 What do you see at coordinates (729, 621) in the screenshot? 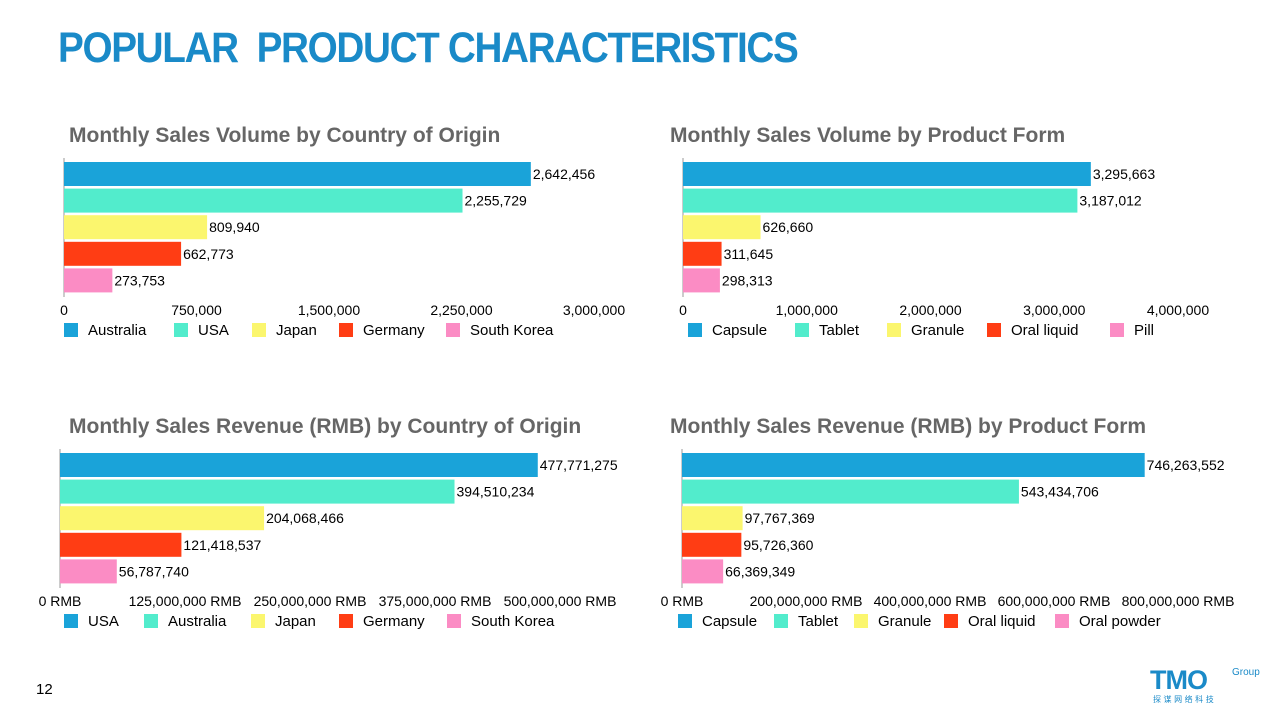
I see `legend-label: Capsule` at bounding box center [729, 621].